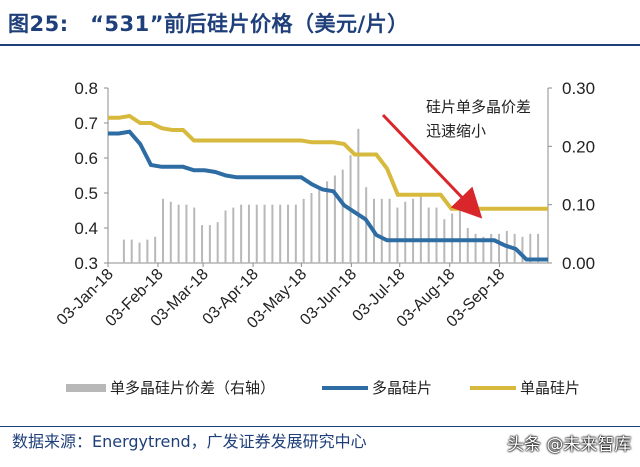 This screenshot has width=640, height=467. Describe the element at coordinates (550, 388) in the screenshot. I see `legend-mono-label: 单晶硅片` at that location.